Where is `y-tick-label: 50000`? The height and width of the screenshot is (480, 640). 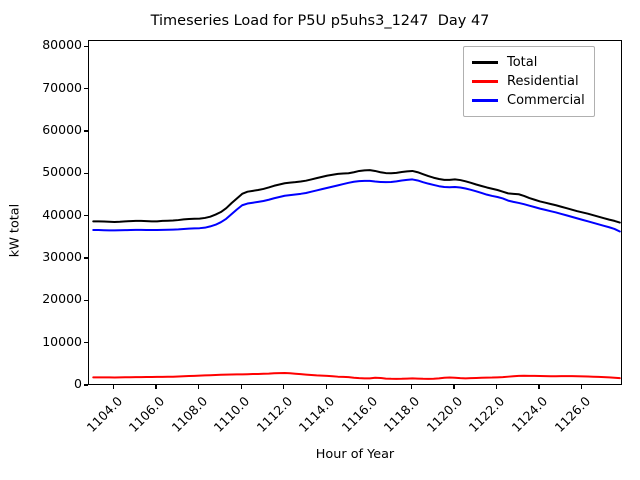 y-tick-label: 50000 is located at coordinates (62, 172).